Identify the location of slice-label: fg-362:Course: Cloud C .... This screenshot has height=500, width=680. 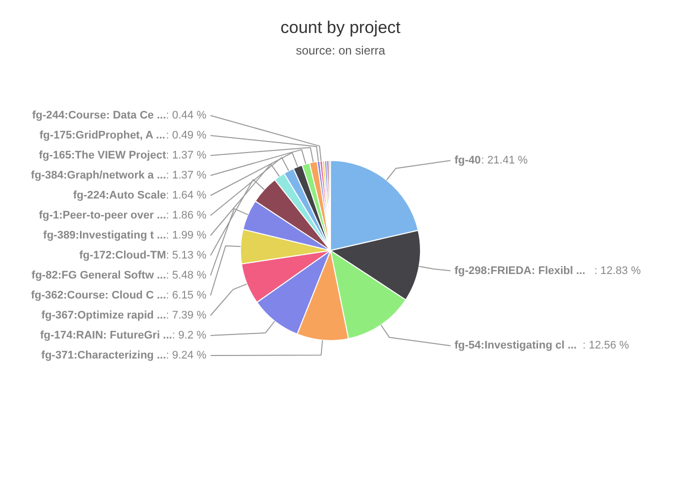
(98, 296).